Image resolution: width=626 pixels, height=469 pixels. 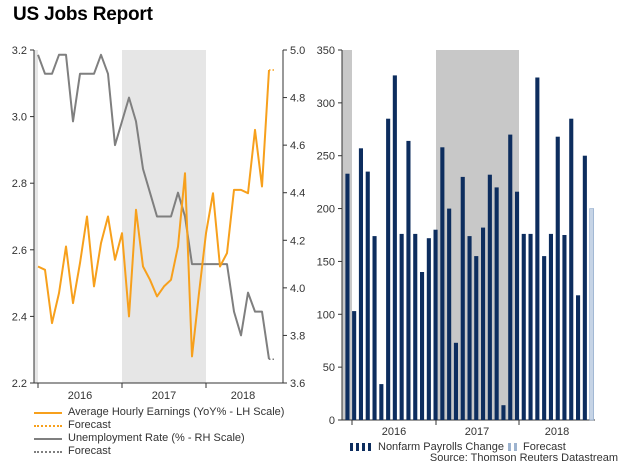 I want to click on right-y-tick-label: 5.0, so click(x=297, y=51).